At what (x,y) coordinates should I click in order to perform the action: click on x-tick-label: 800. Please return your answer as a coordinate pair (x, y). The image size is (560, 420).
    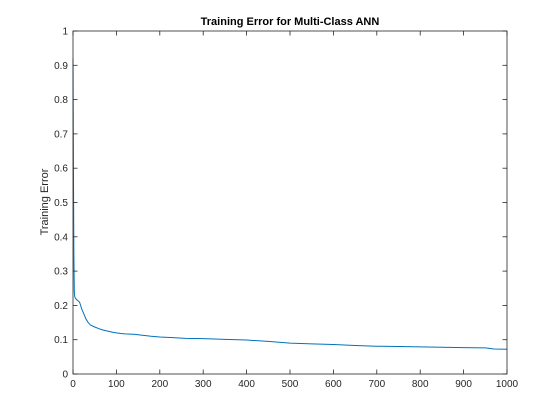
    Looking at the image, I should click on (420, 384).